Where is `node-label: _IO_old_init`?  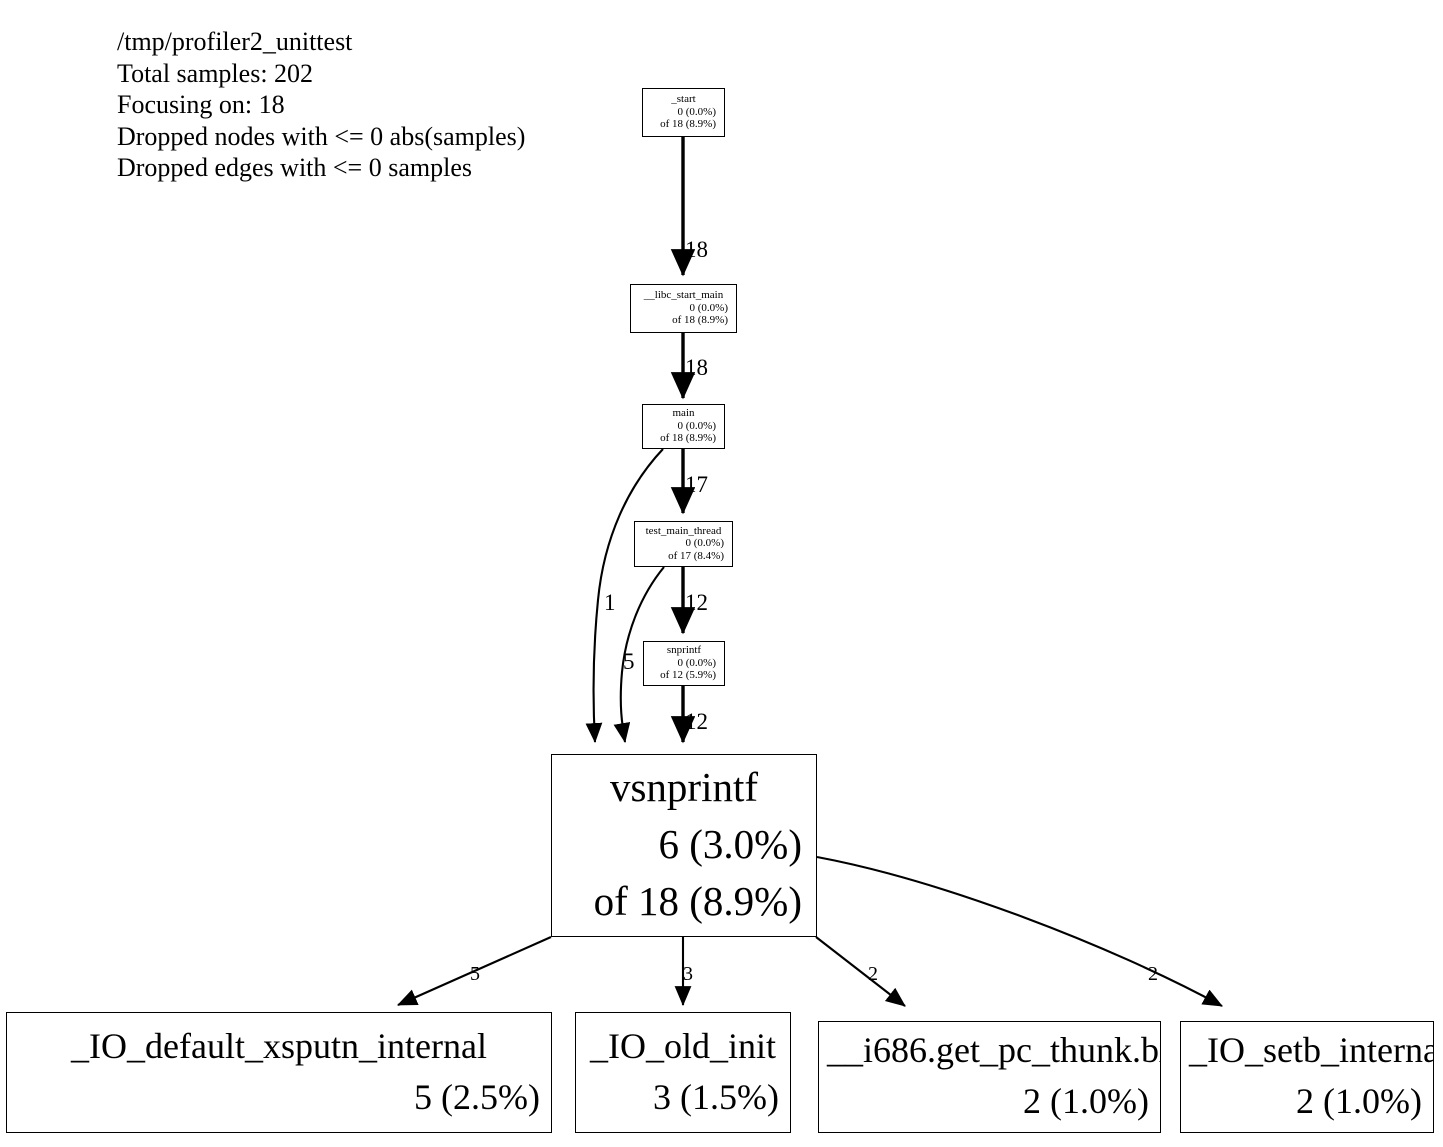 node-label: _IO_old_init is located at coordinates (683, 1045).